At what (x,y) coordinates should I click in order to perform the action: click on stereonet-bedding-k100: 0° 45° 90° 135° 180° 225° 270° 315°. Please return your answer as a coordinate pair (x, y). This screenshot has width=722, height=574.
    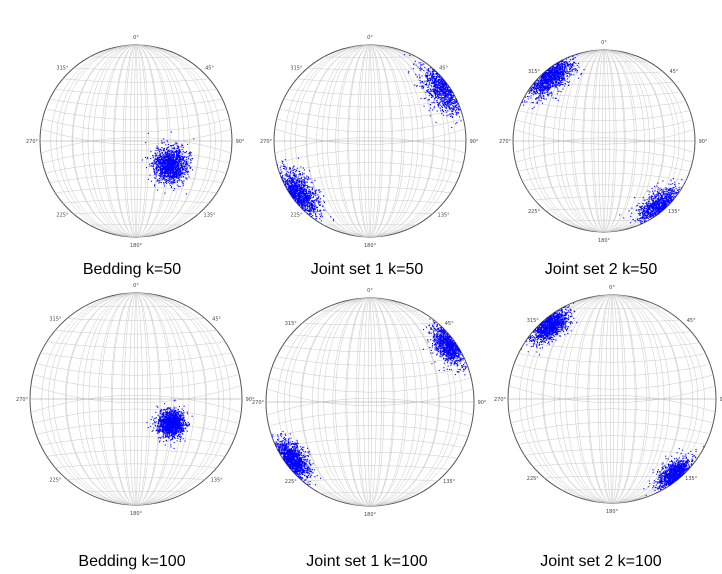
    Looking at the image, I should click on (135, 400).